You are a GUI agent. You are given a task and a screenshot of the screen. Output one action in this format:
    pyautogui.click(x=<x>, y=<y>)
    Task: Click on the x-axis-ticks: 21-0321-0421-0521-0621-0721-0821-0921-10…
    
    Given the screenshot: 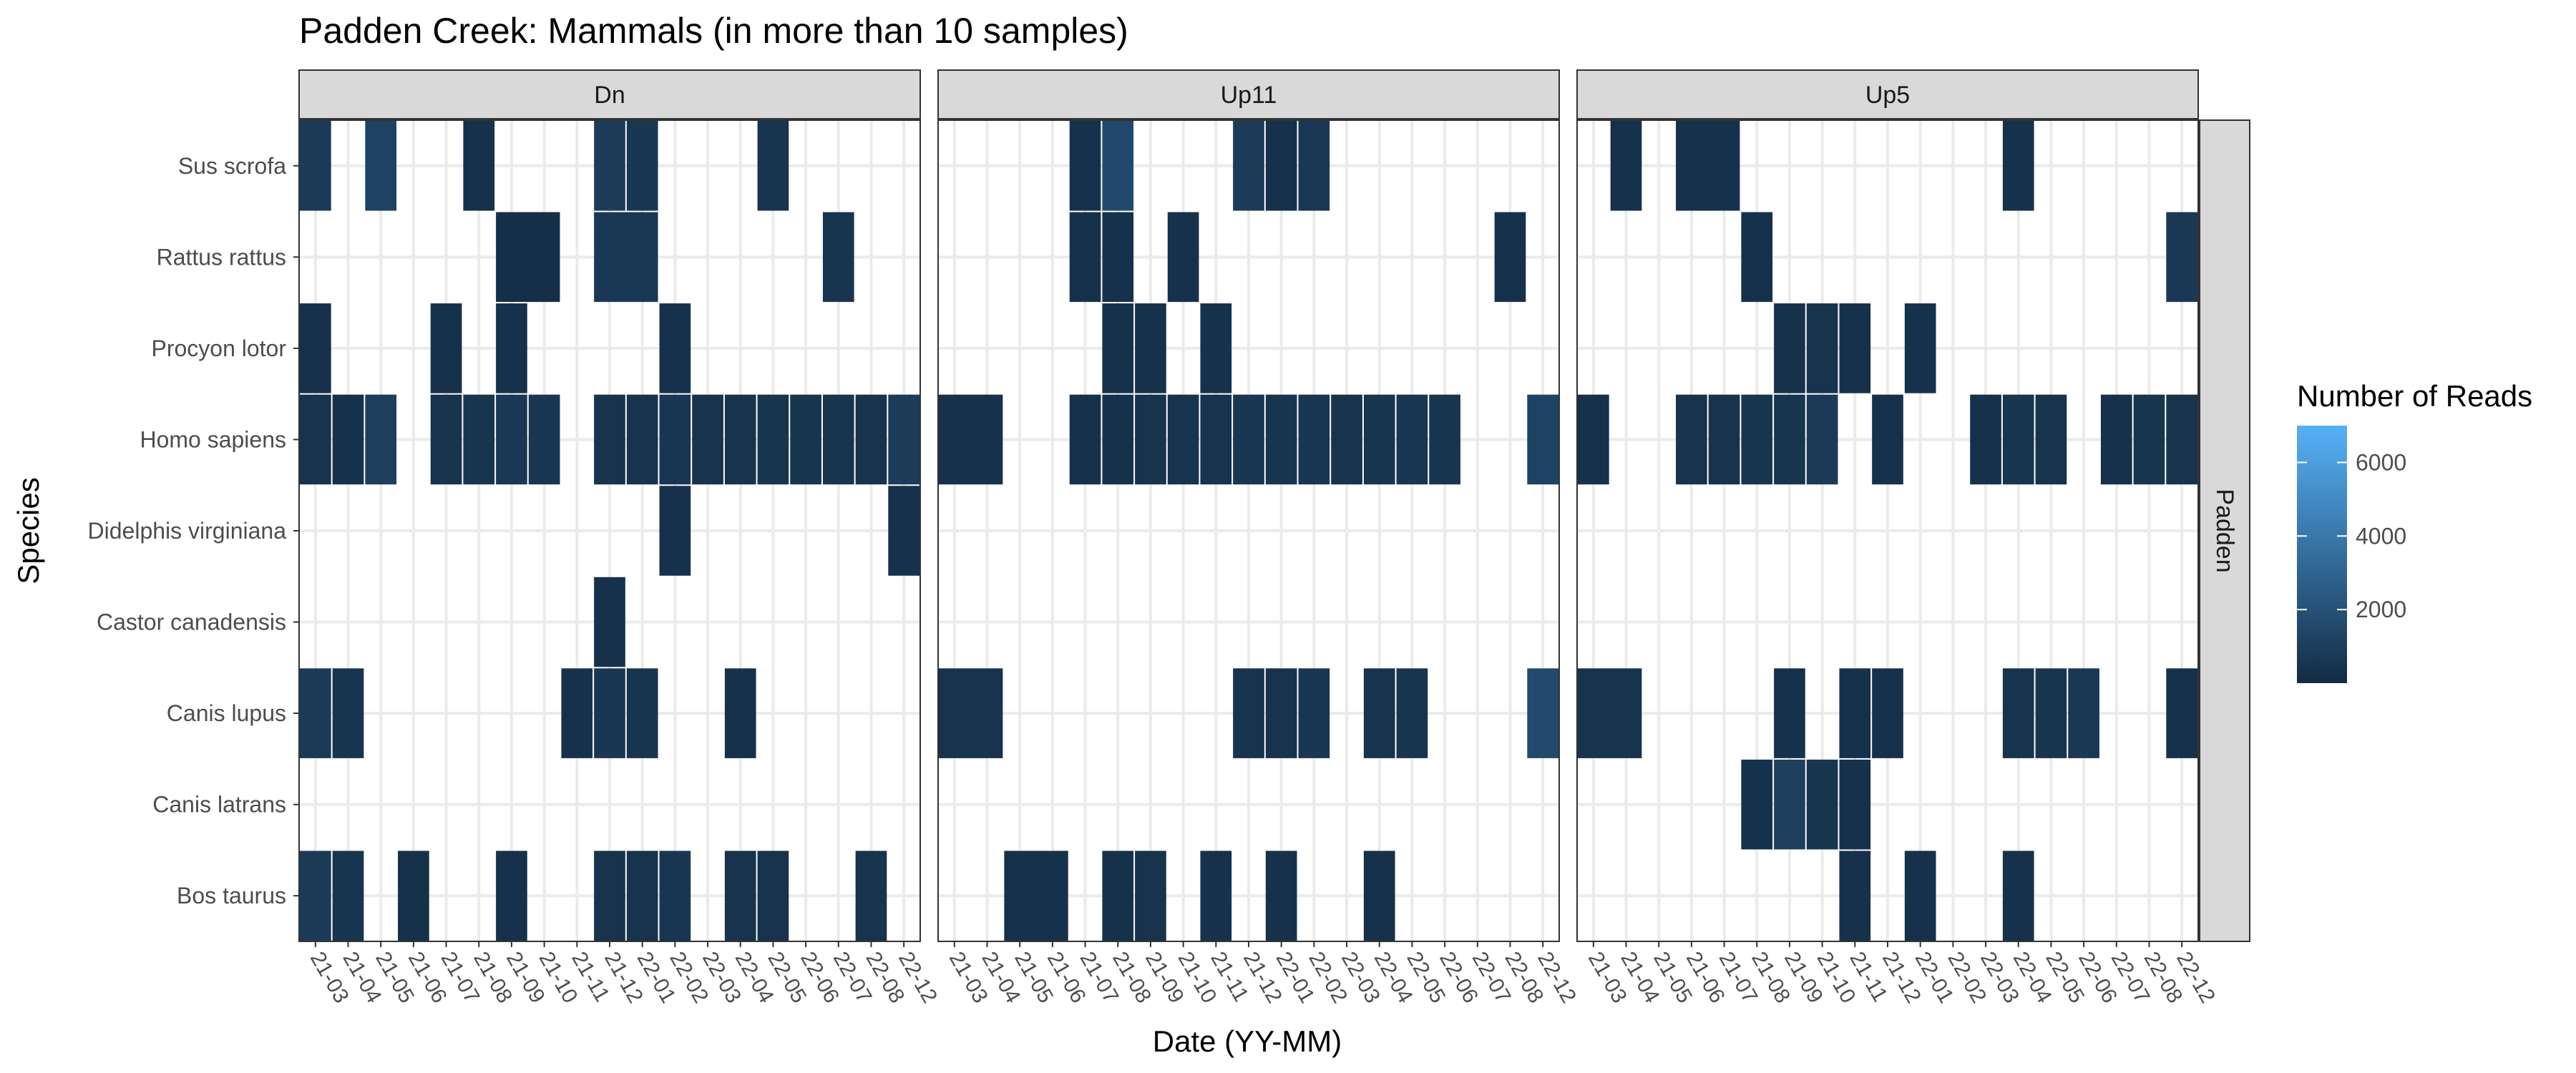 What is the action you would take?
    pyautogui.click(x=1263, y=974)
    